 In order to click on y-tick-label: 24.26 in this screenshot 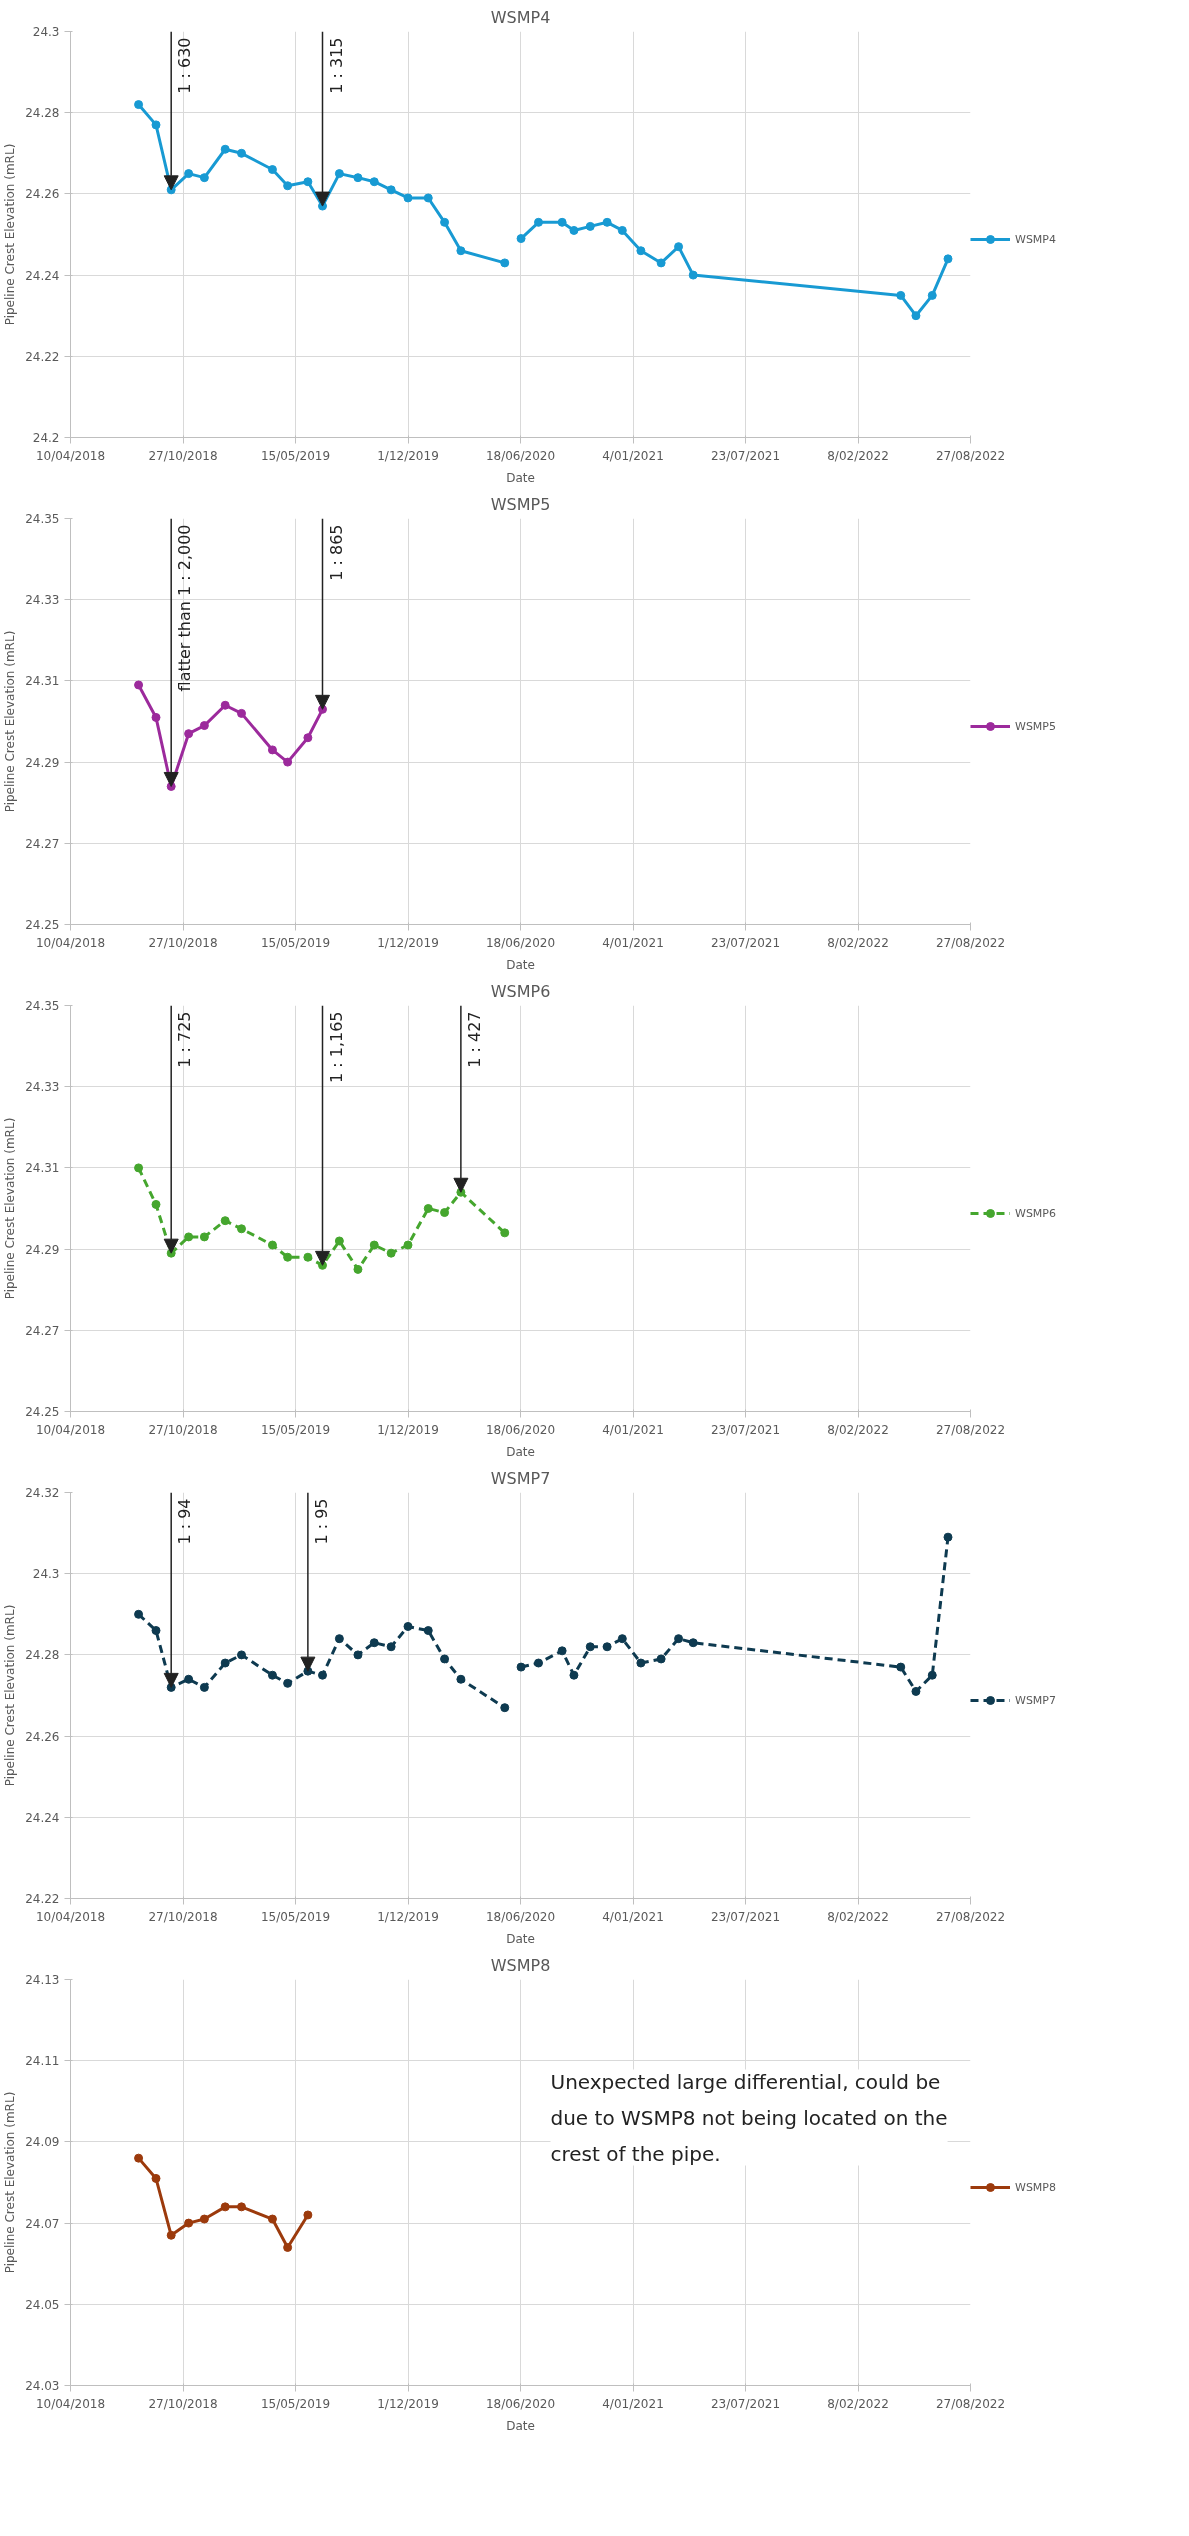, I will do `click(42, 194)`.